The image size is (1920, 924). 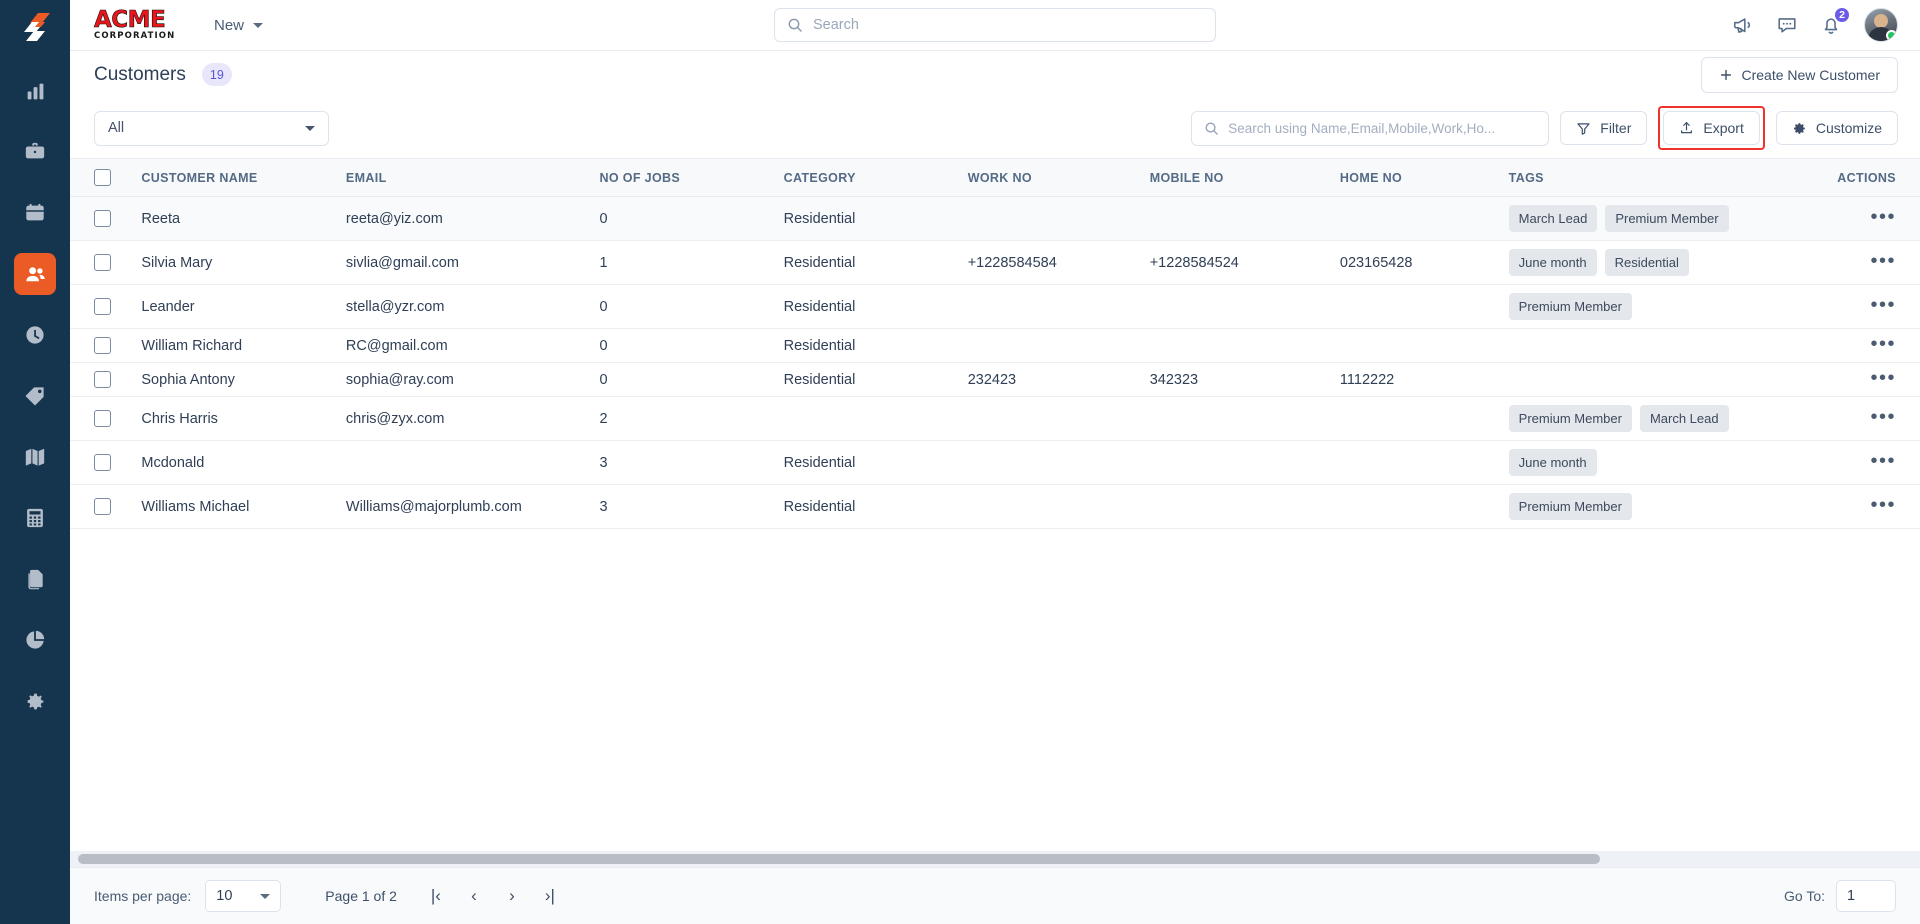 I want to click on horizontal-scrollbar, so click(x=995, y=859).